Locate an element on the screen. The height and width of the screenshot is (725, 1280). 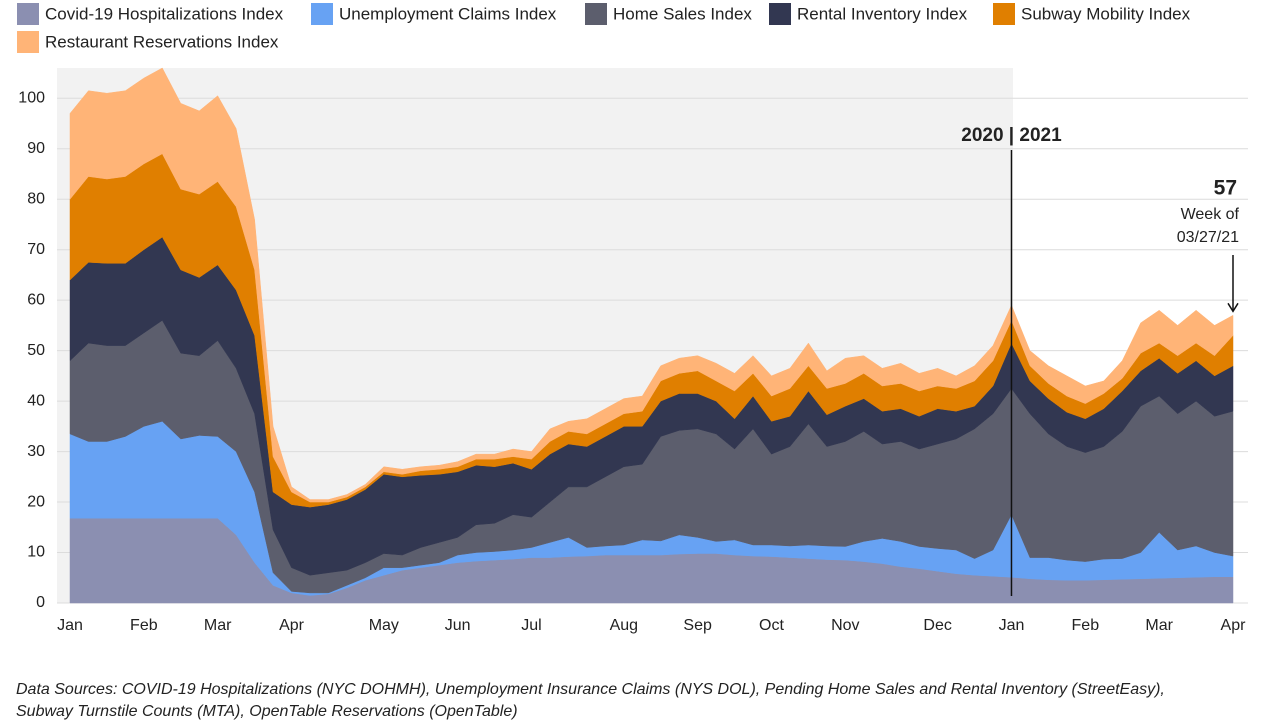
x-tick-label: Nov is located at coordinates (845, 625).